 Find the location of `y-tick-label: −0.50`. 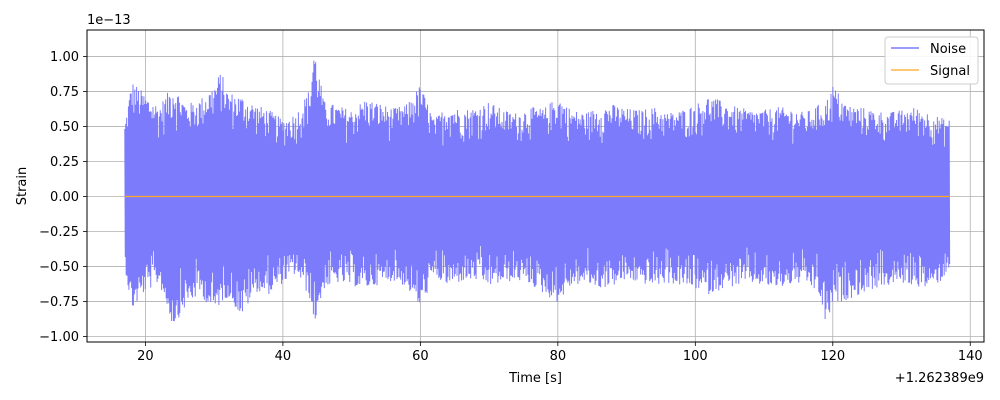

y-tick-label: −0.50 is located at coordinates (59, 267).